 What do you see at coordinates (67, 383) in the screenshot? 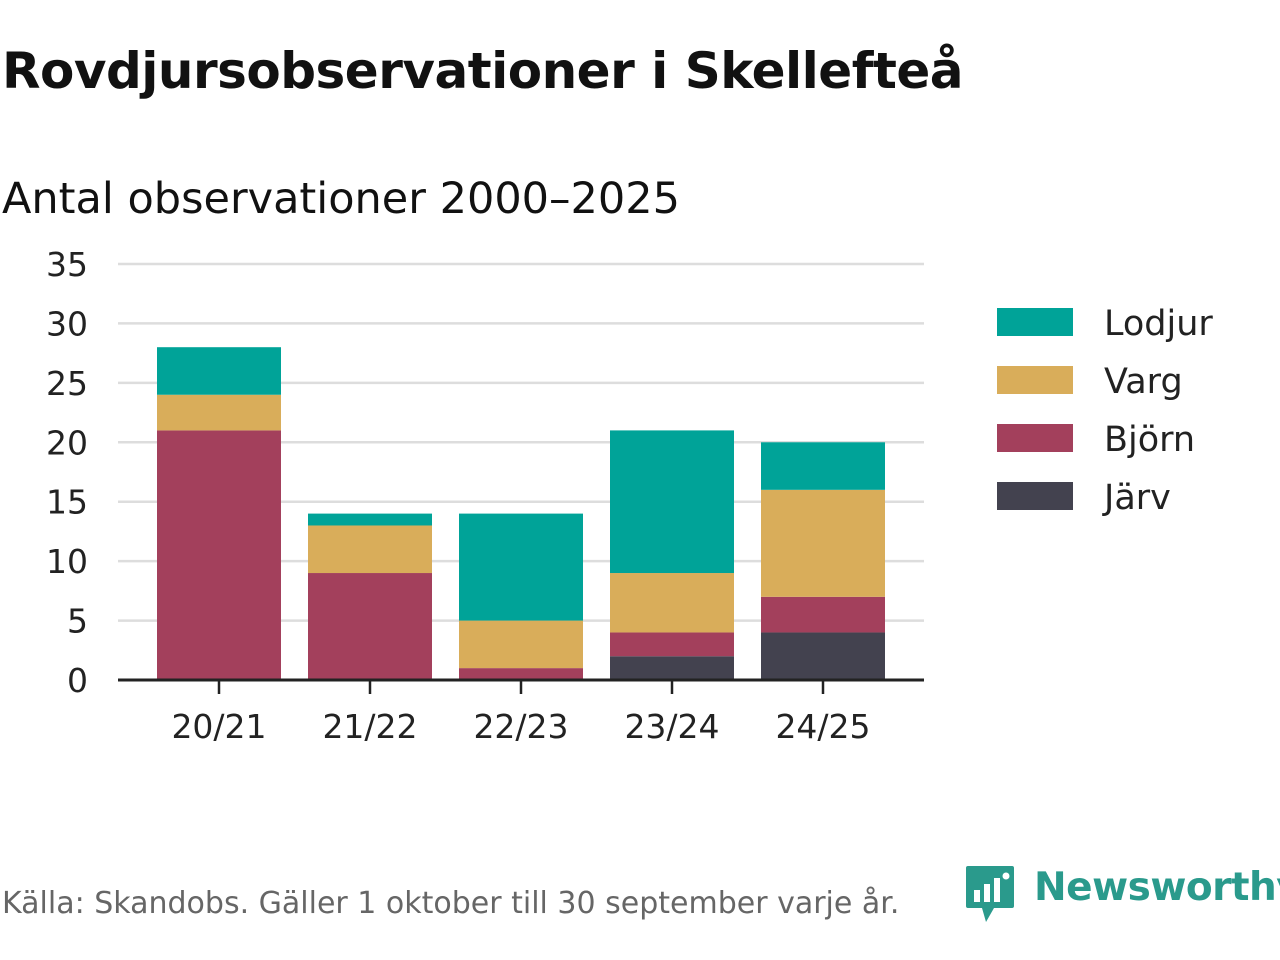
I see `y-tick-label: 25` at bounding box center [67, 383].